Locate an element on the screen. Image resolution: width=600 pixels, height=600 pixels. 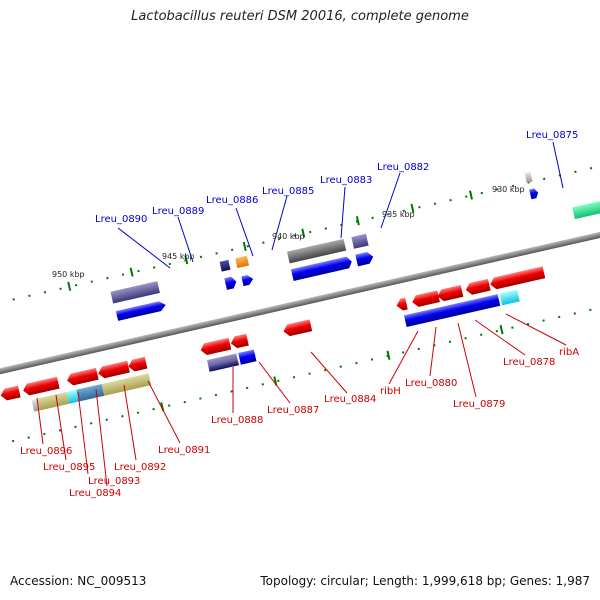
label-Lreu_0890: Lreu_0890 is located at coordinates (121, 219).